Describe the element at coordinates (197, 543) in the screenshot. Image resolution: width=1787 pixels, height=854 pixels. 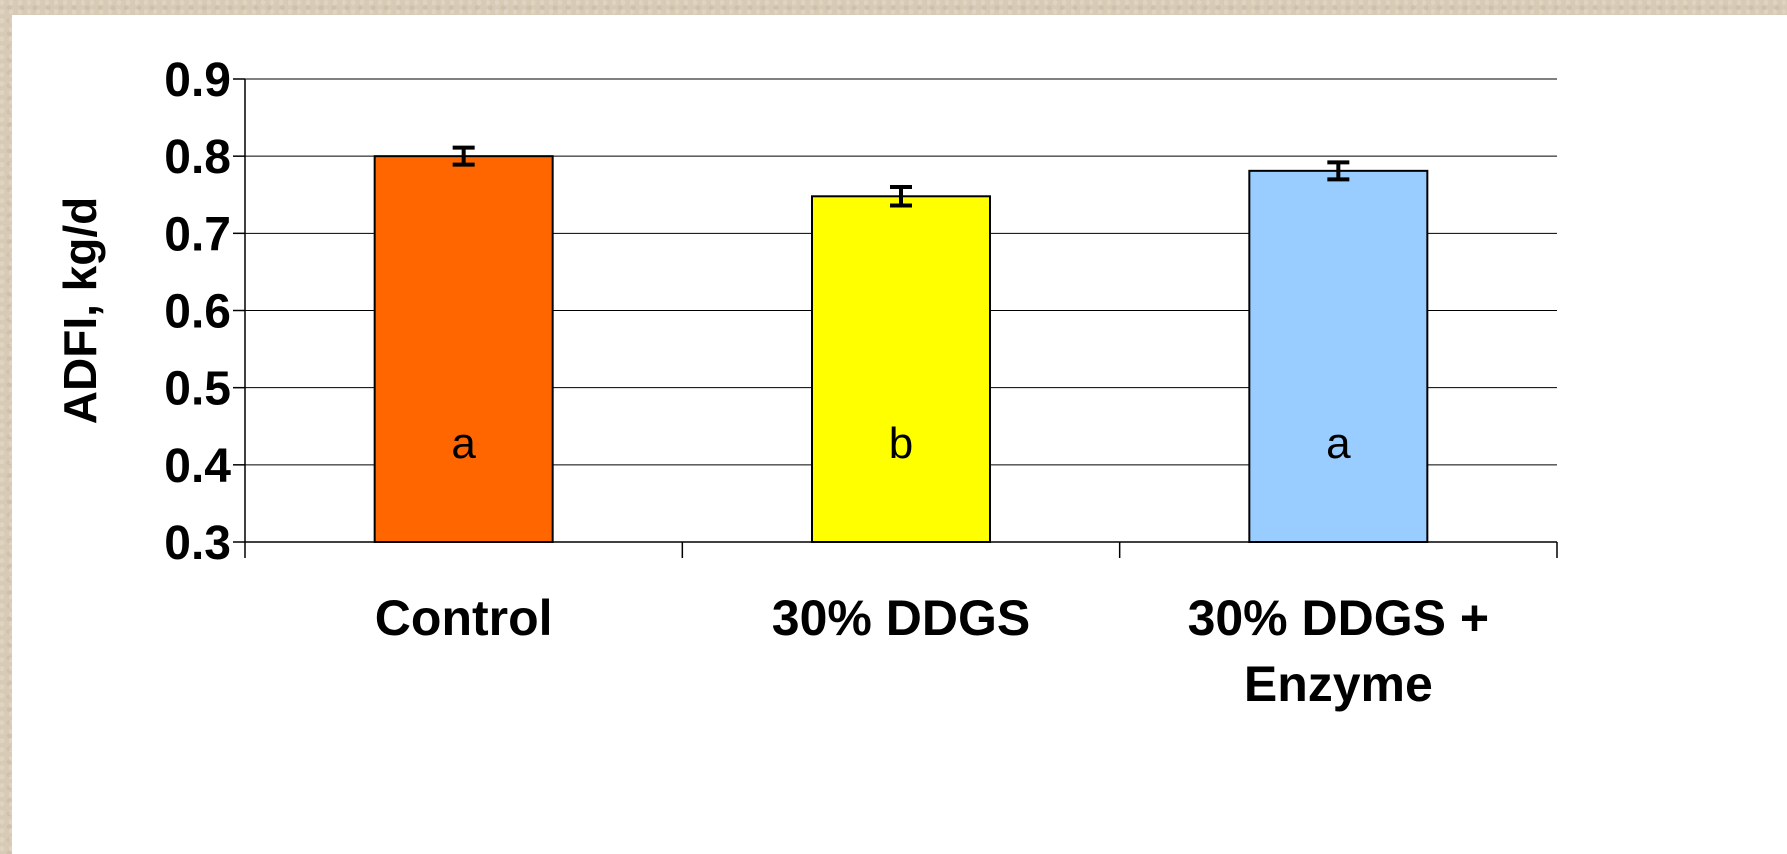
I see `y-tick-label-0.3: 0.3` at that location.